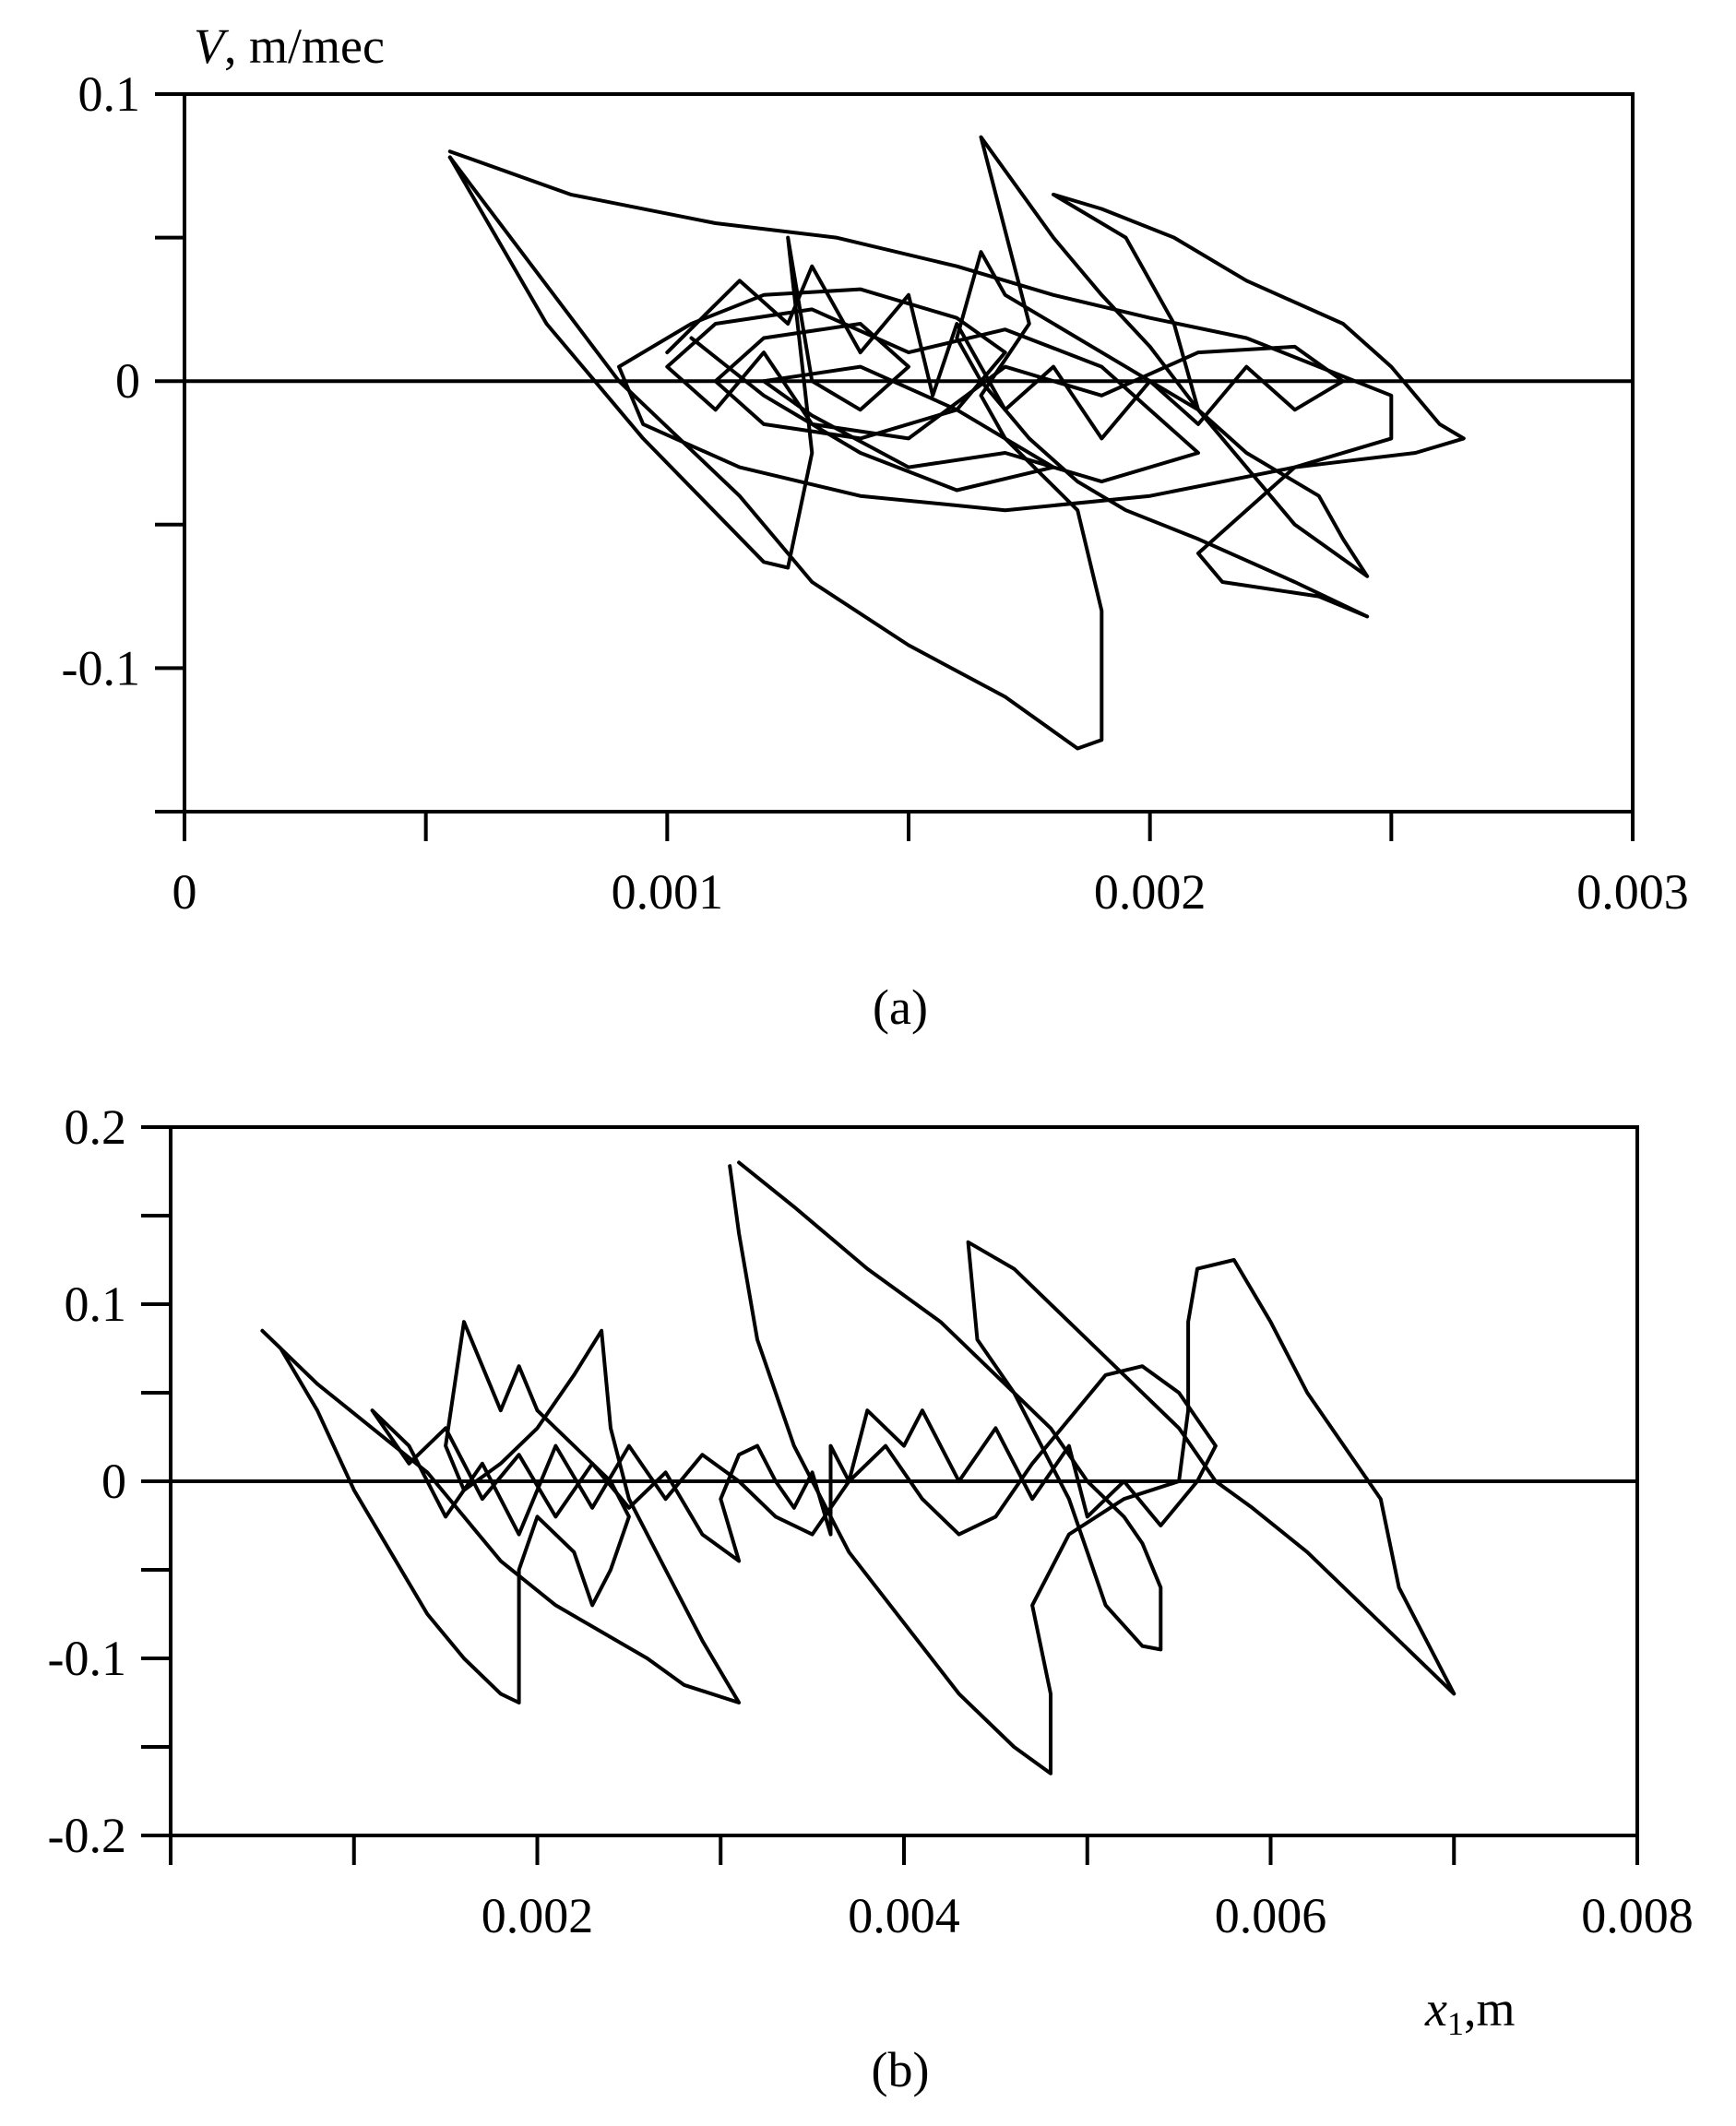  I want to click on panel-a-x-tick-label: 0, so click(184, 892).